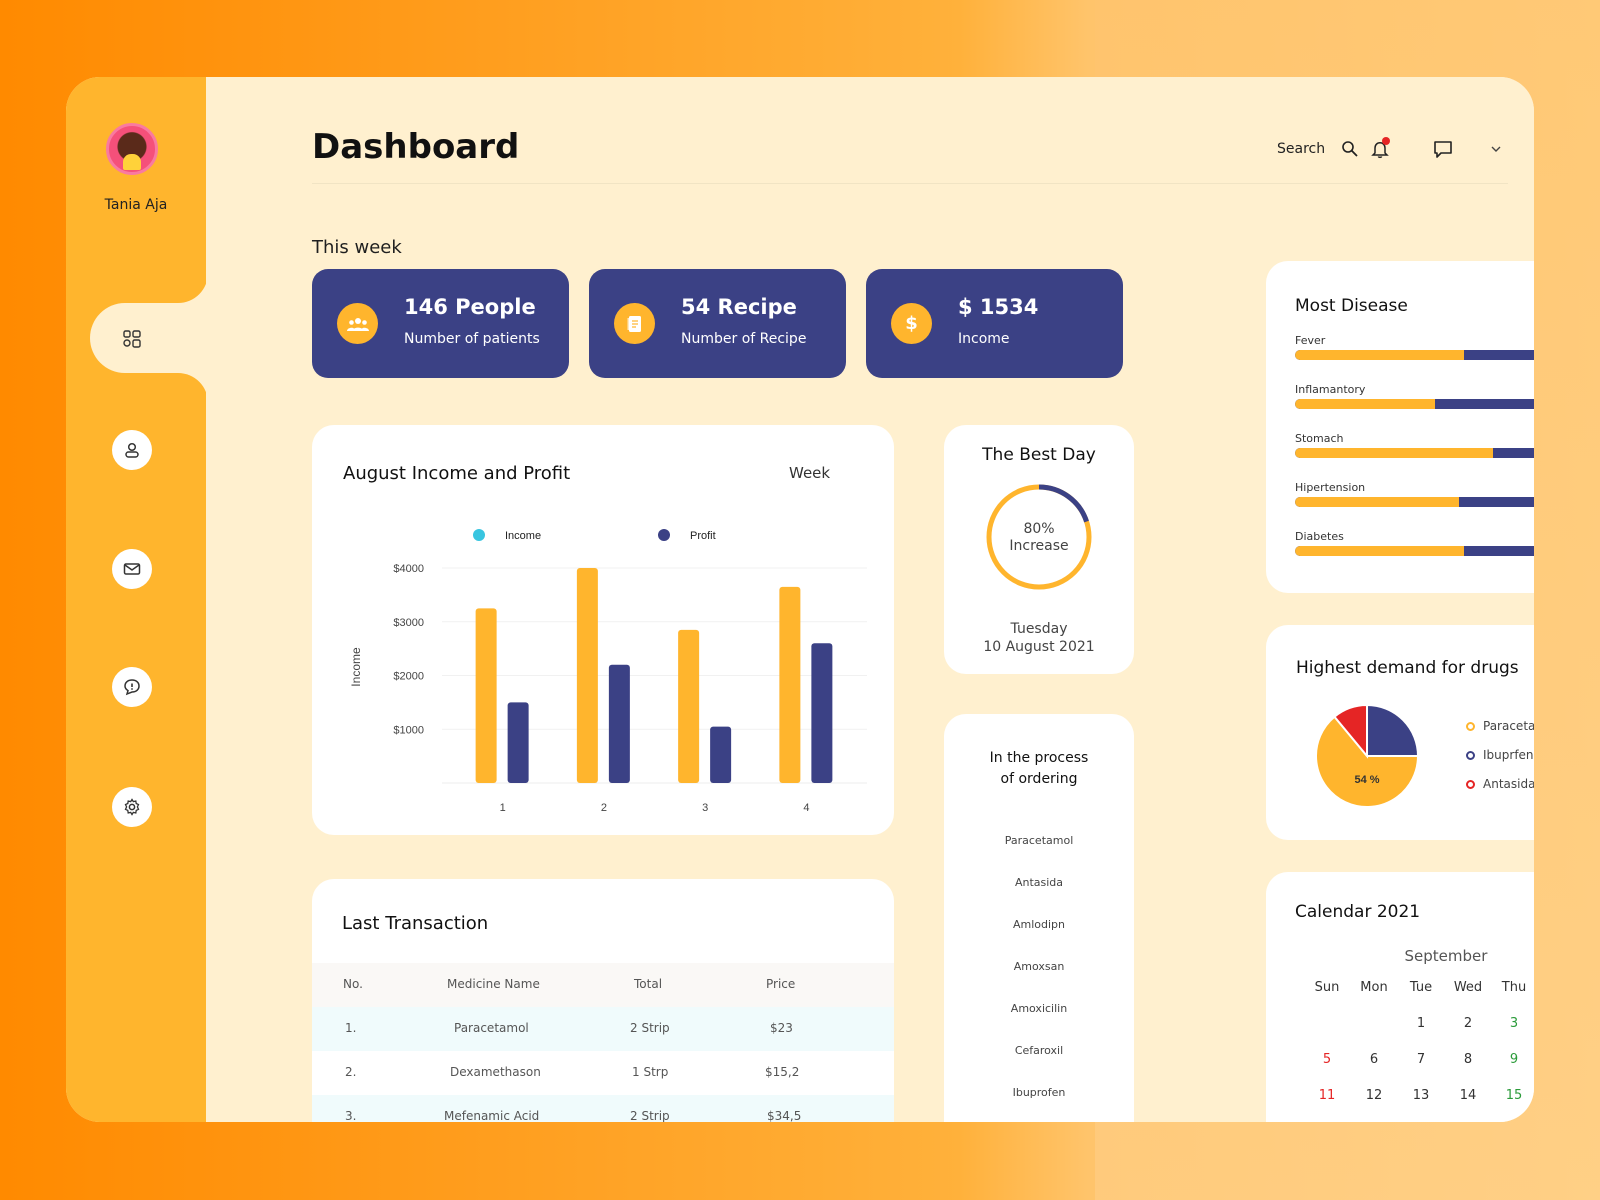  I want to click on chevron-down-icon, so click(1496, 149).